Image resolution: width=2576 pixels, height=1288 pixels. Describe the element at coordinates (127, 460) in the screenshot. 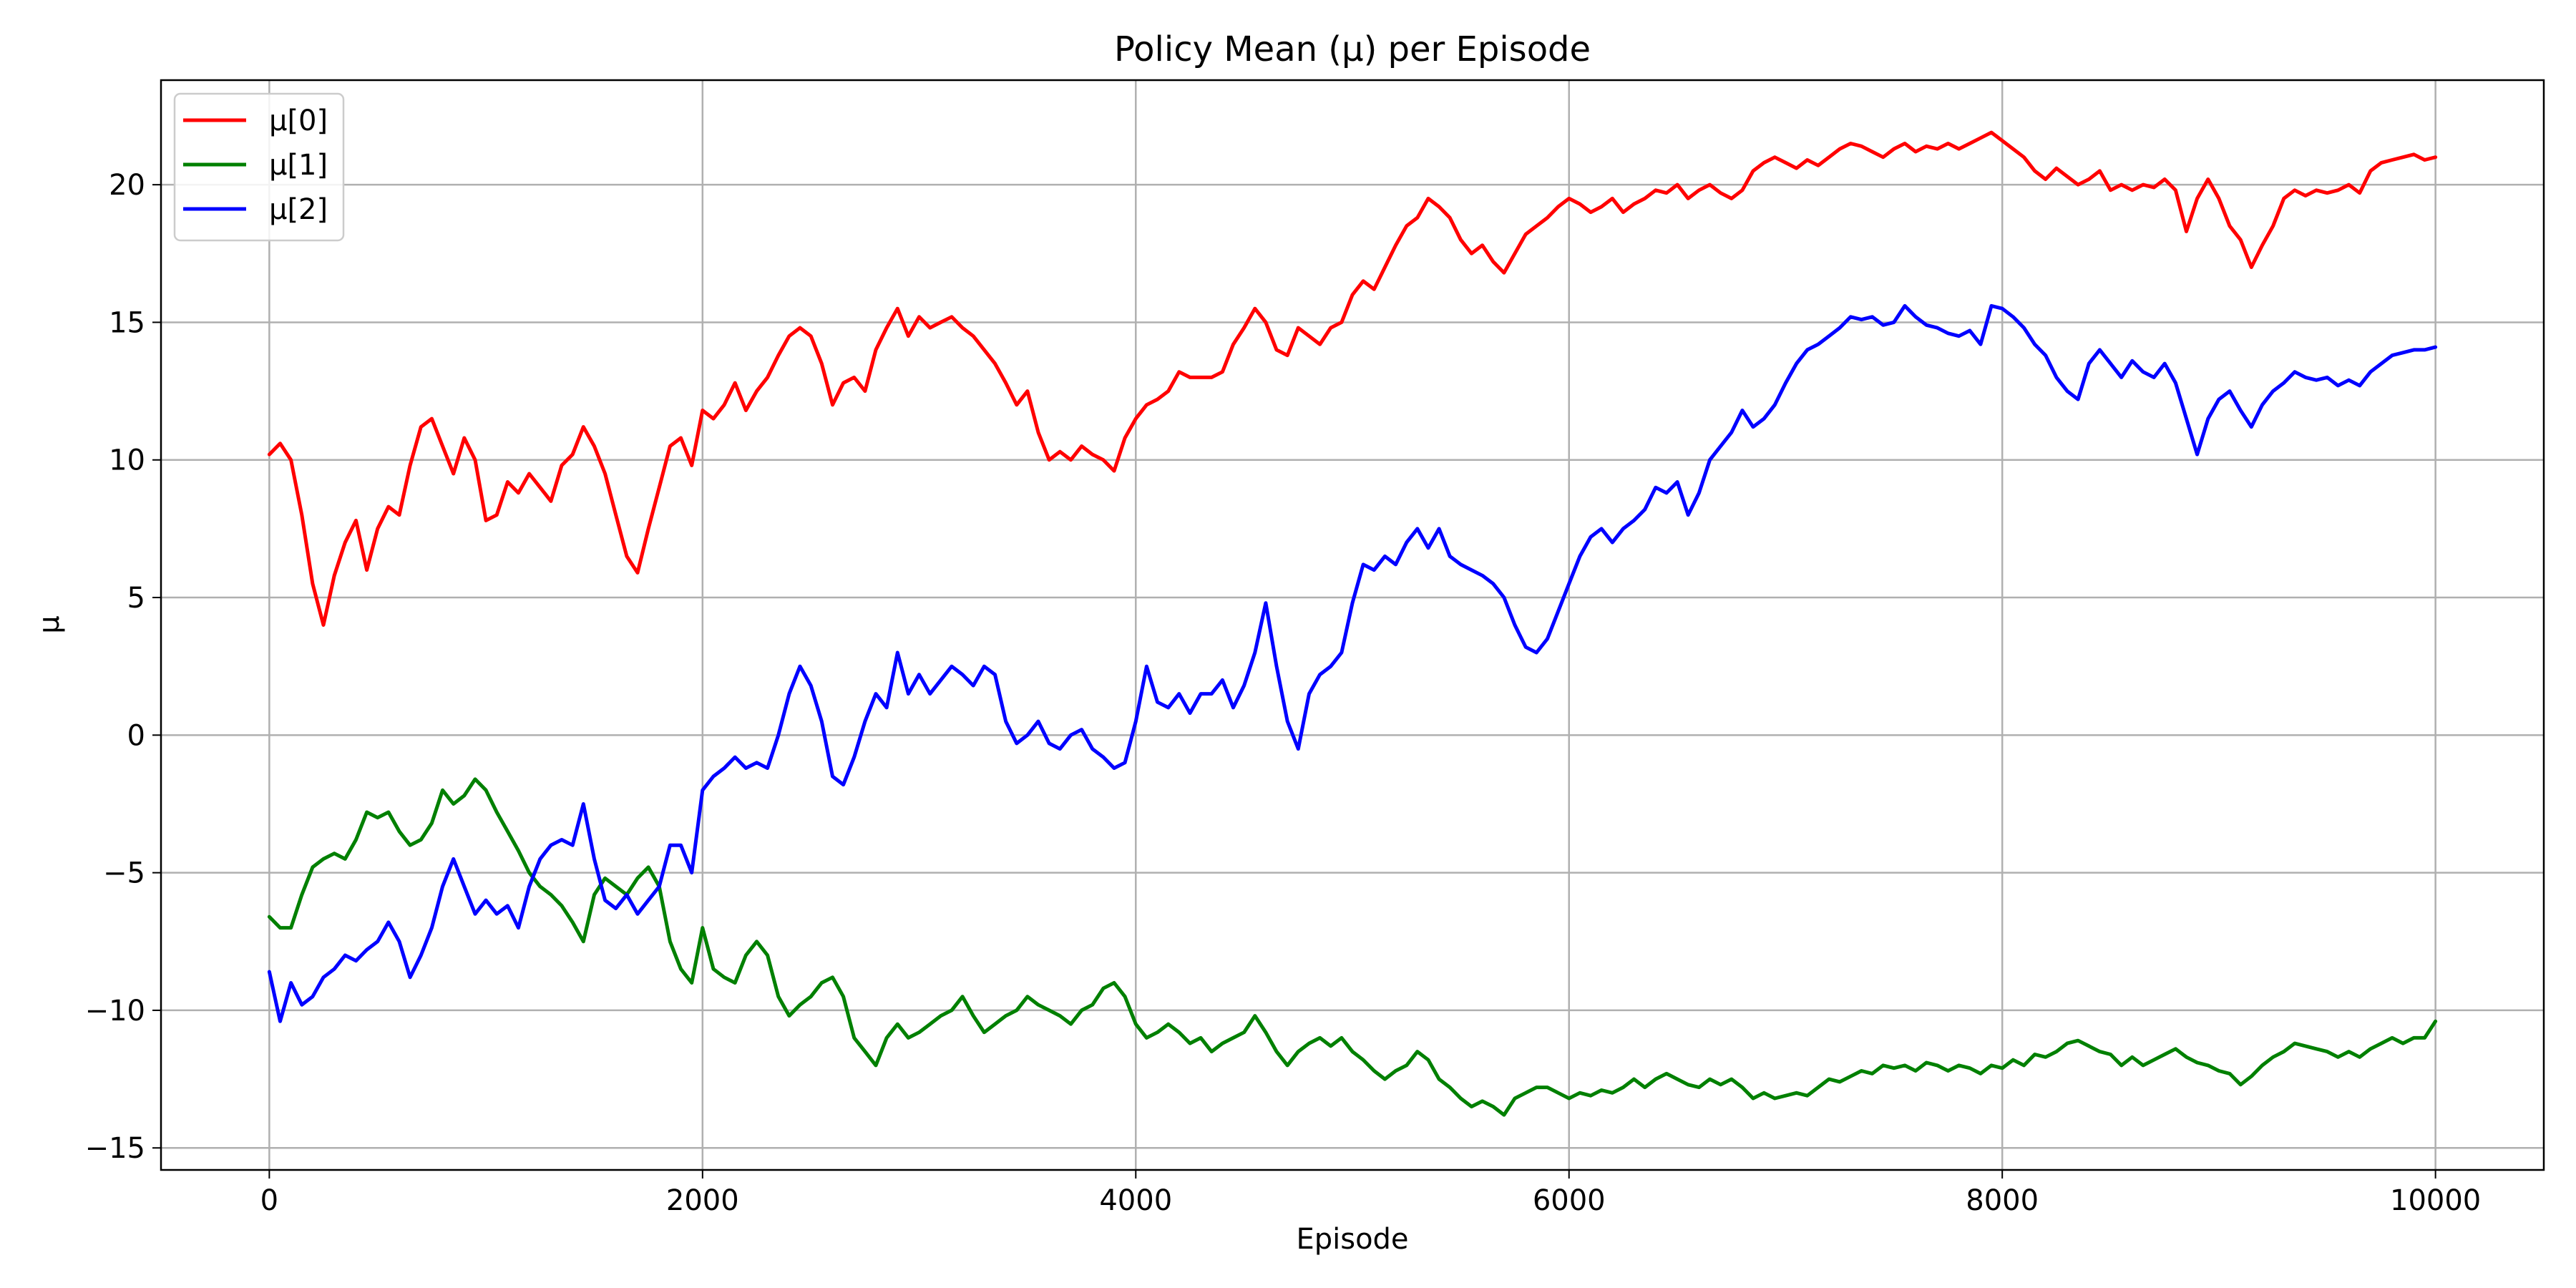

I see `y-tick-label: 10` at that location.